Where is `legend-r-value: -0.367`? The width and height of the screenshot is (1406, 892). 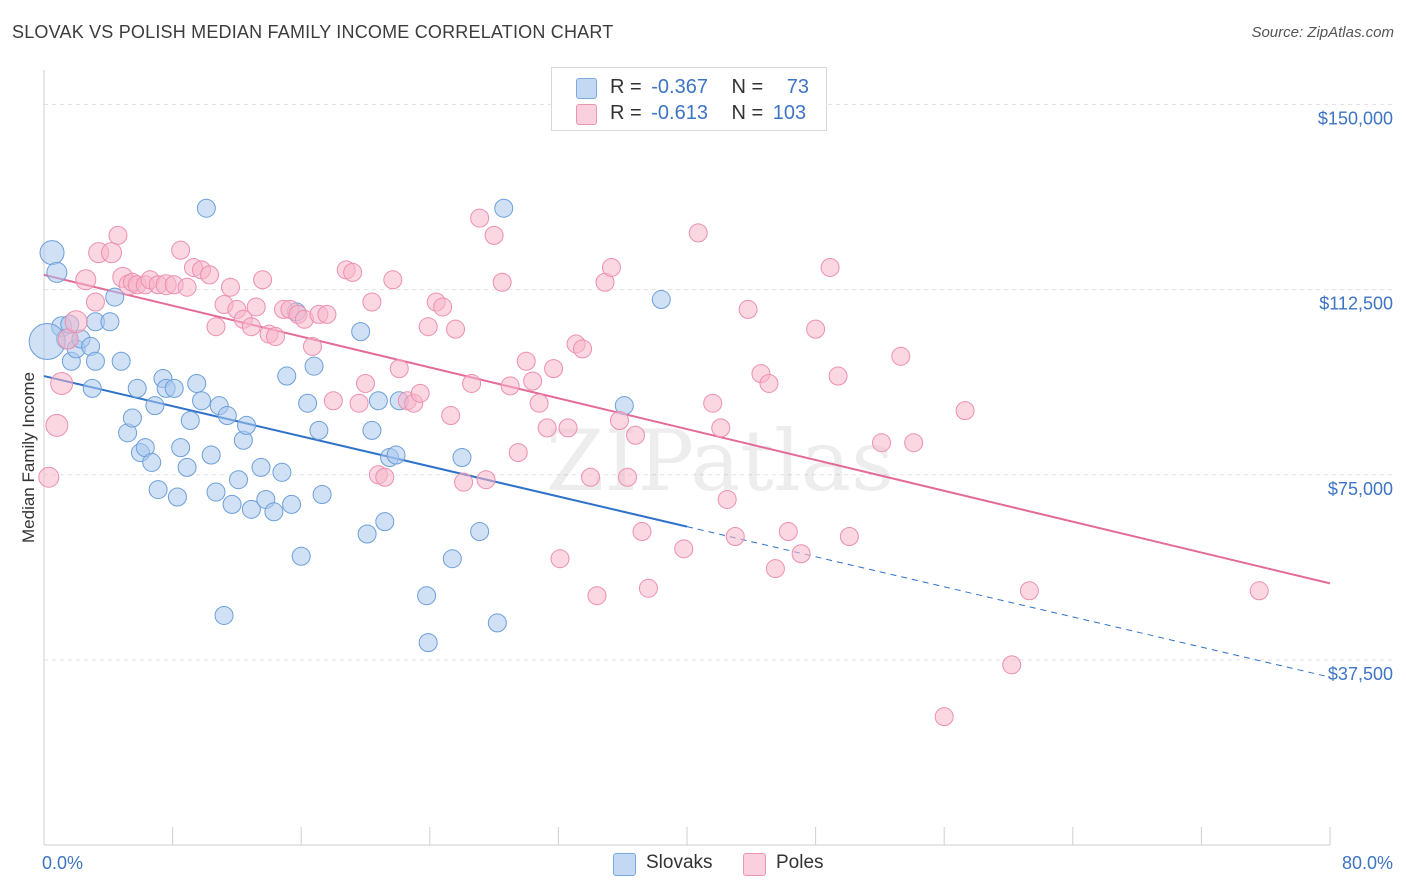 legend-r-value: -0.367 is located at coordinates (679, 87).